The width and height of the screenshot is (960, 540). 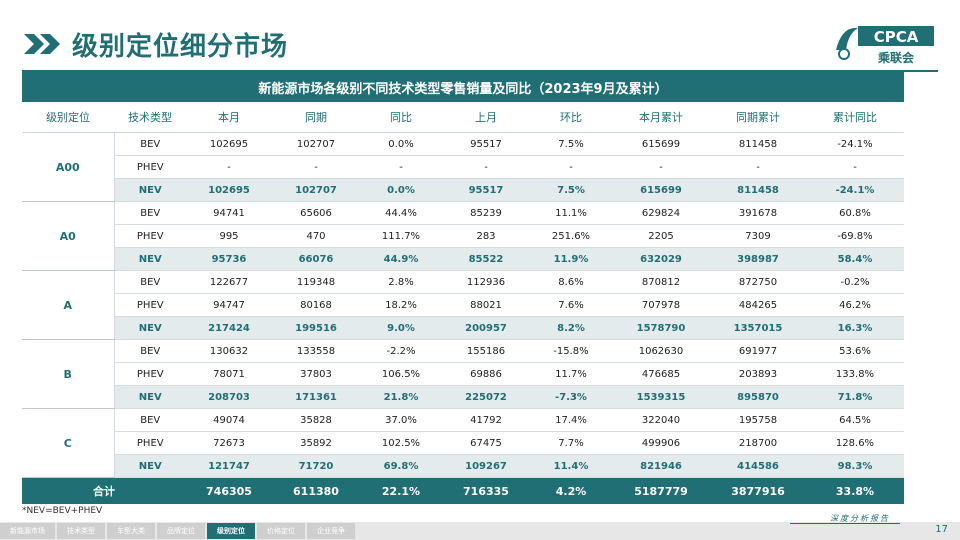 What do you see at coordinates (229, 351) in the screenshot?
I see `month-cell: 130632` at bounding box center [229, 351].